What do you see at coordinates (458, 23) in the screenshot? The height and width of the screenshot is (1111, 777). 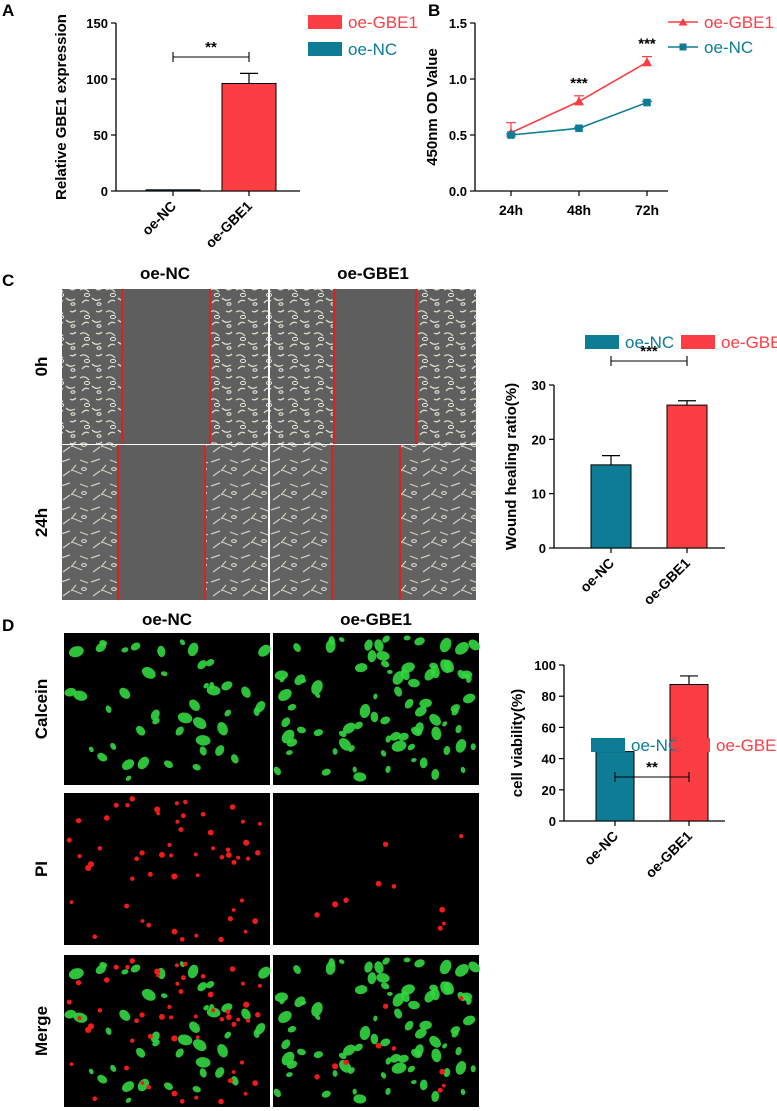 I see `y-tick-label-b-3: 1.5` at bounding box center [458, 23].